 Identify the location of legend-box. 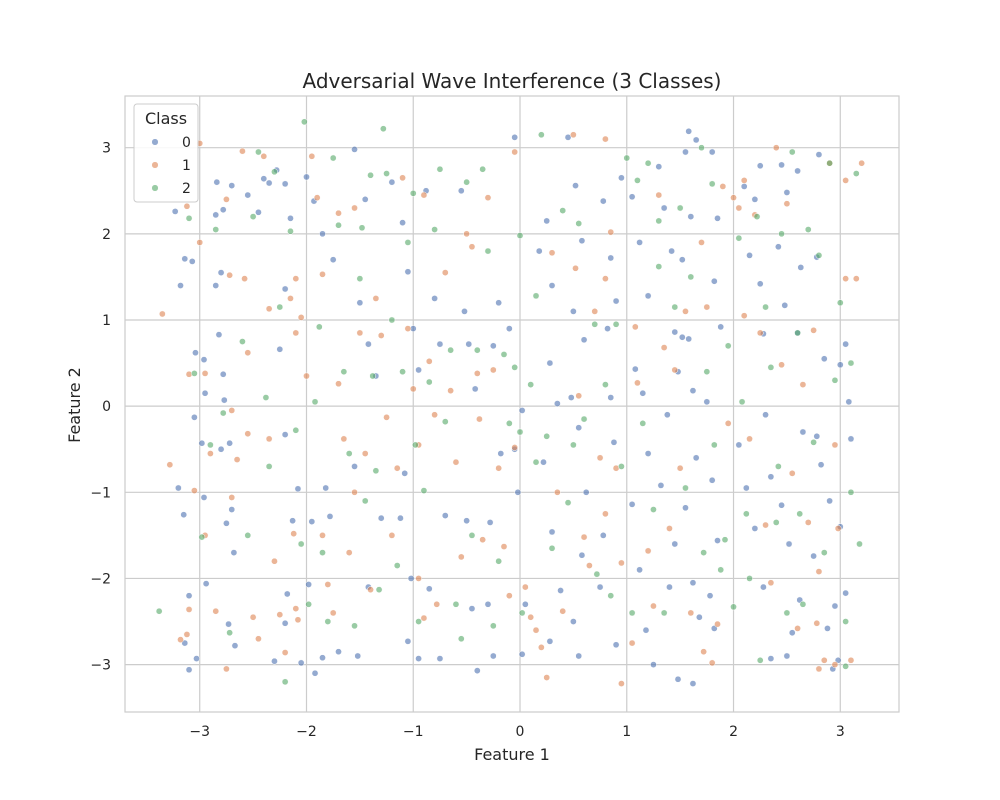
(166, 153).